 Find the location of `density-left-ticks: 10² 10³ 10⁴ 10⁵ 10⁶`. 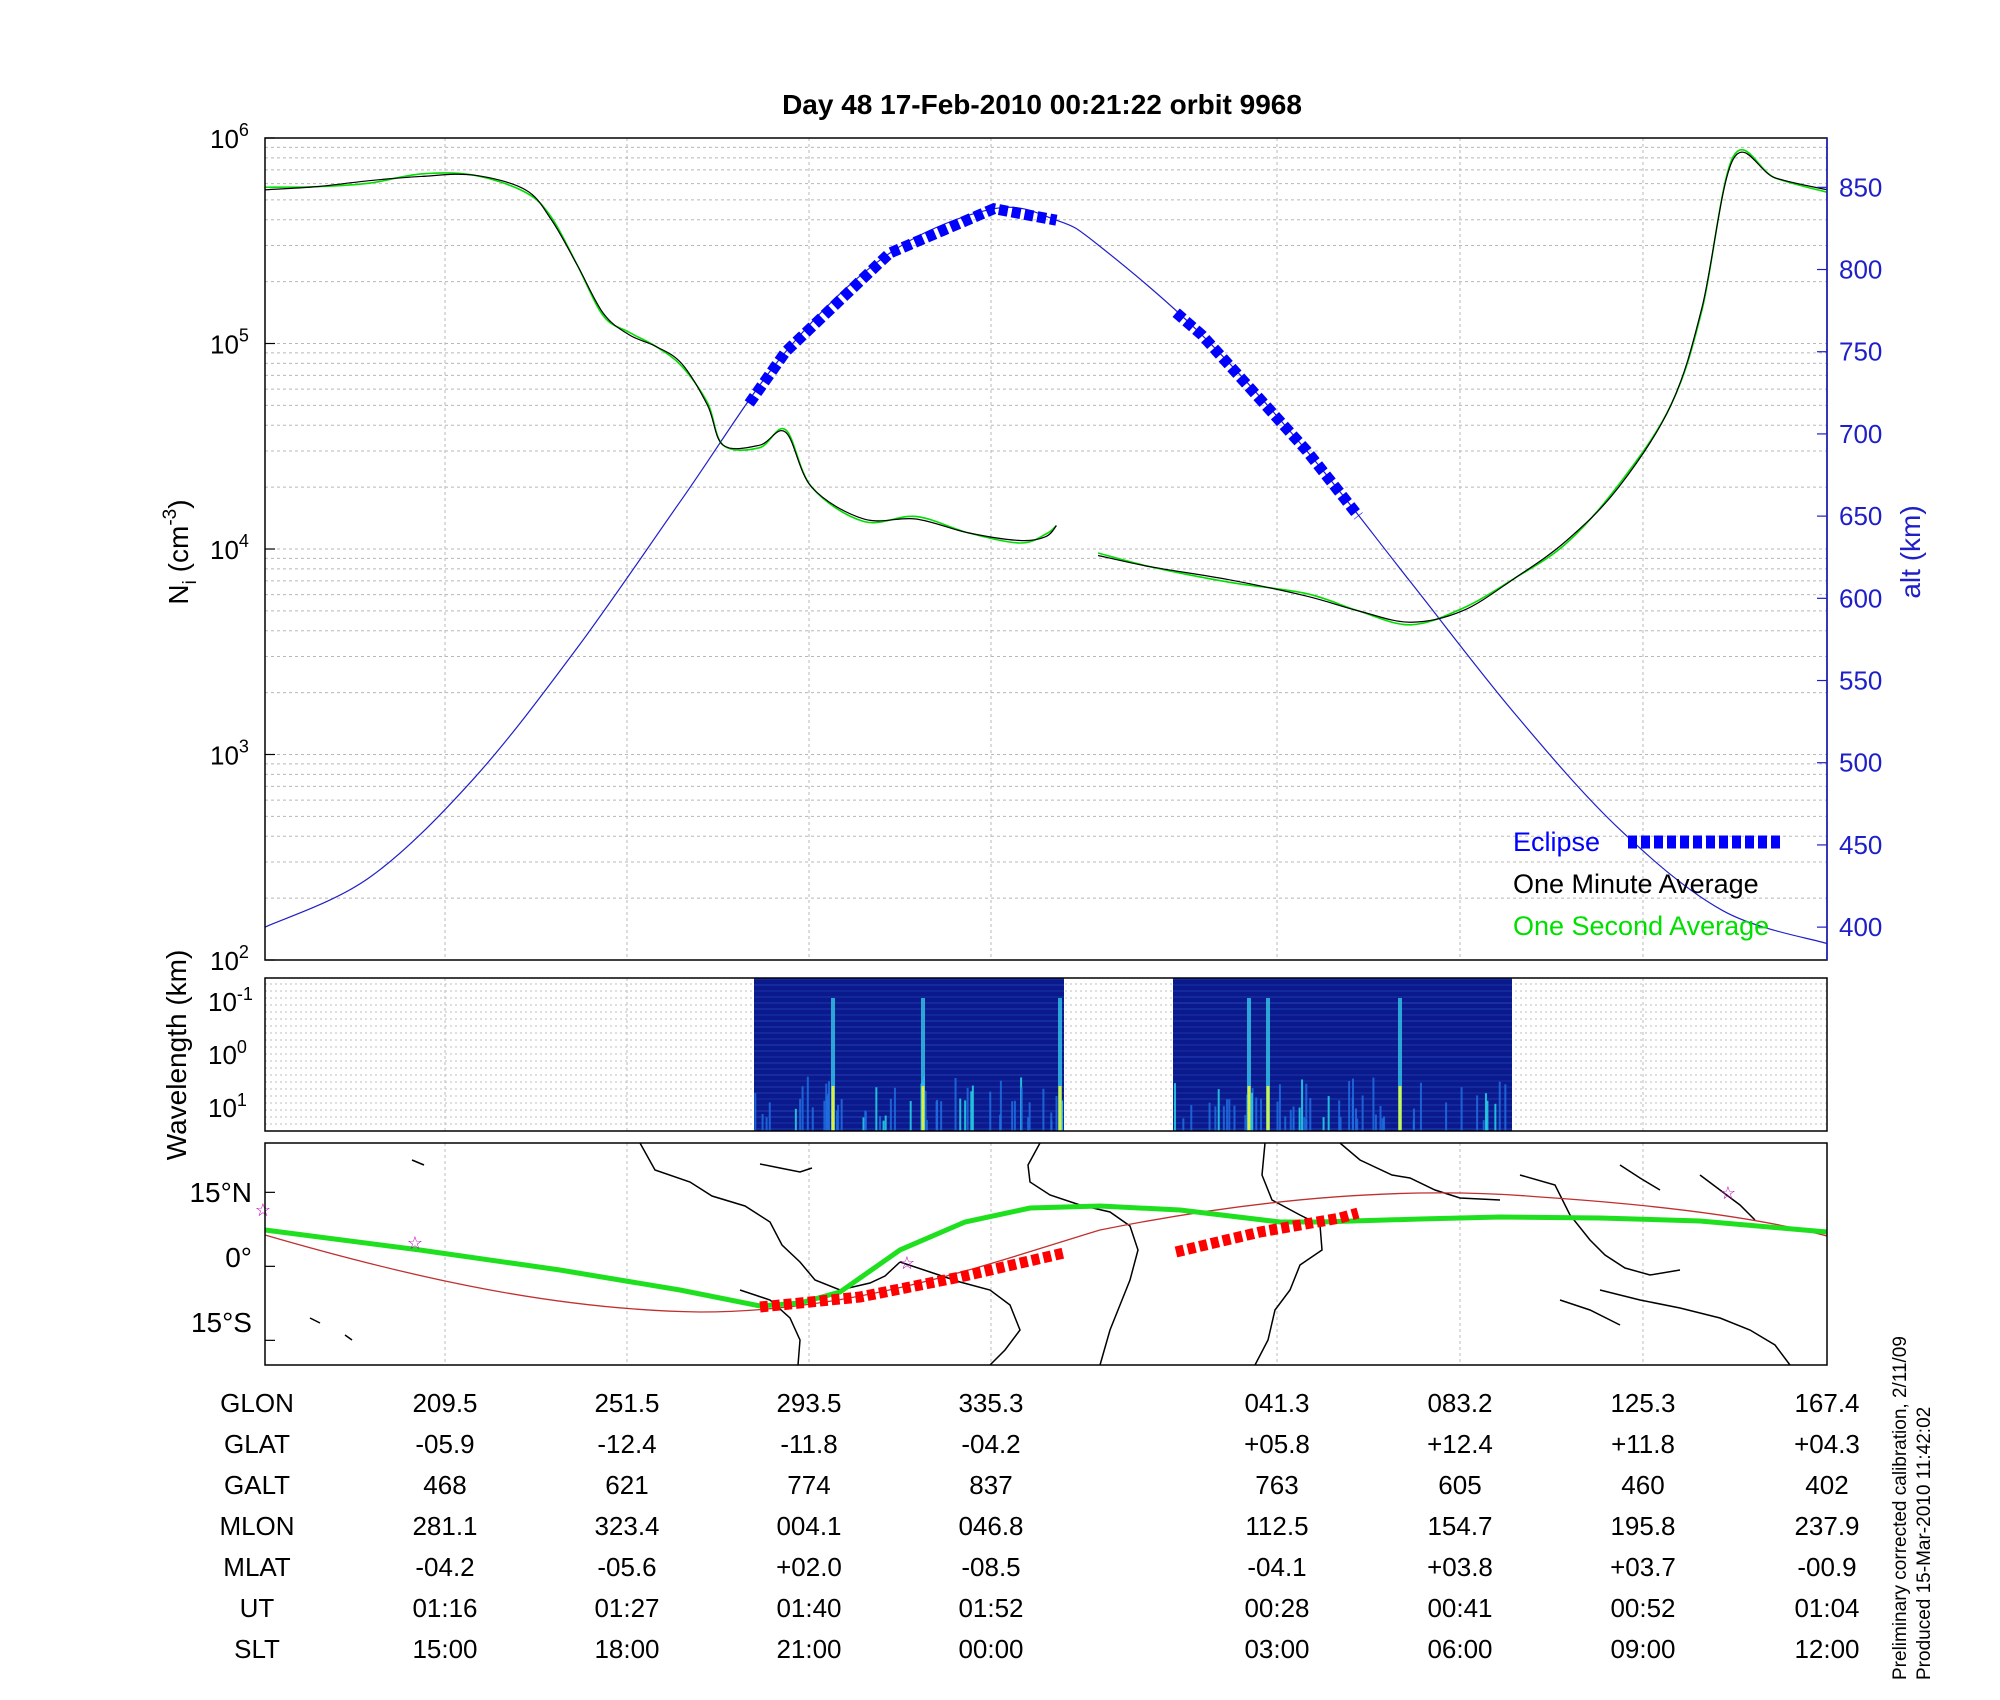

density-left-ticks: 10² 10³ 10⁴ 10⁵ 10⁶ is located at coordinates (242, 548).